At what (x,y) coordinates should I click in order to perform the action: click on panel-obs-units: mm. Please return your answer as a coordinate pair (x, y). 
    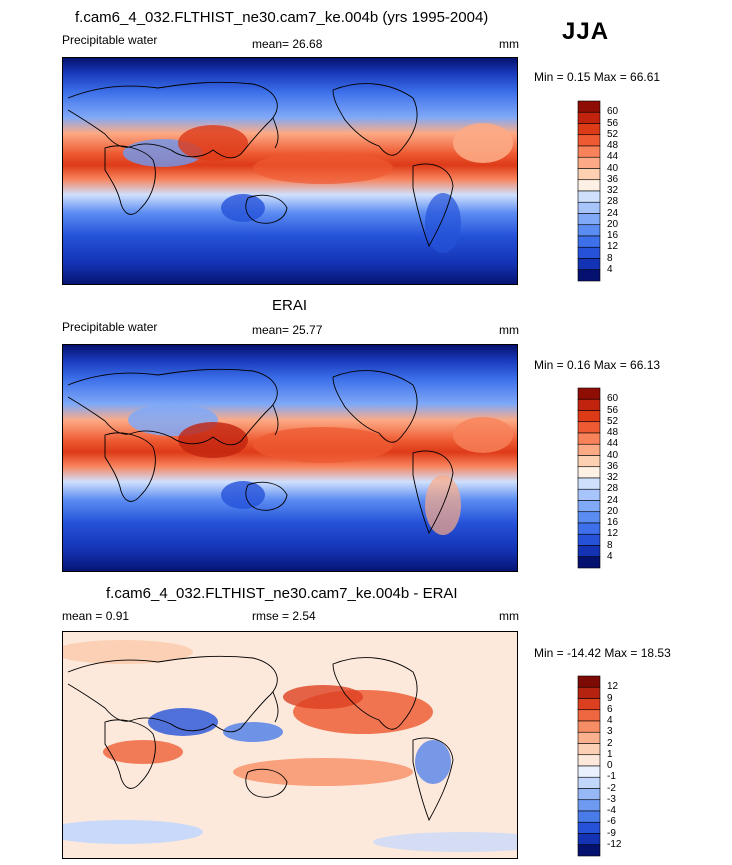
    Looking at the image, I should click on (509, 330).